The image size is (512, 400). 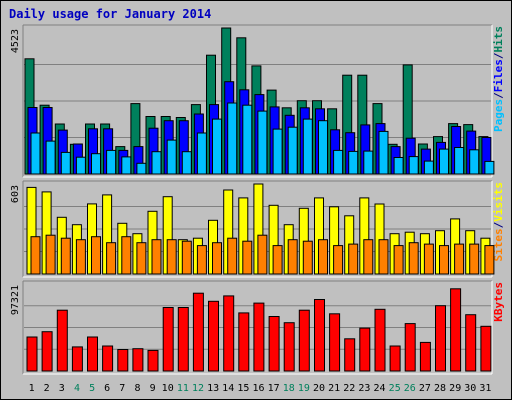 I want to click on x-tick-label: 9, so click(x=153, y=388).